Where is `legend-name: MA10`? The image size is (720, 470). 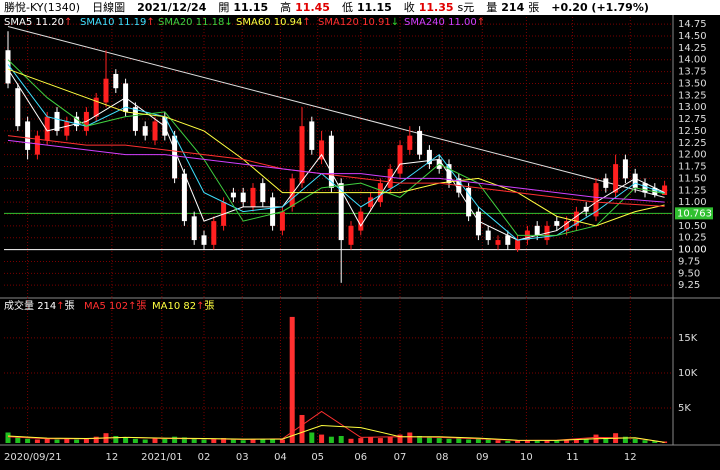
legend-name: MA10 is located at coordinates (166, 306).